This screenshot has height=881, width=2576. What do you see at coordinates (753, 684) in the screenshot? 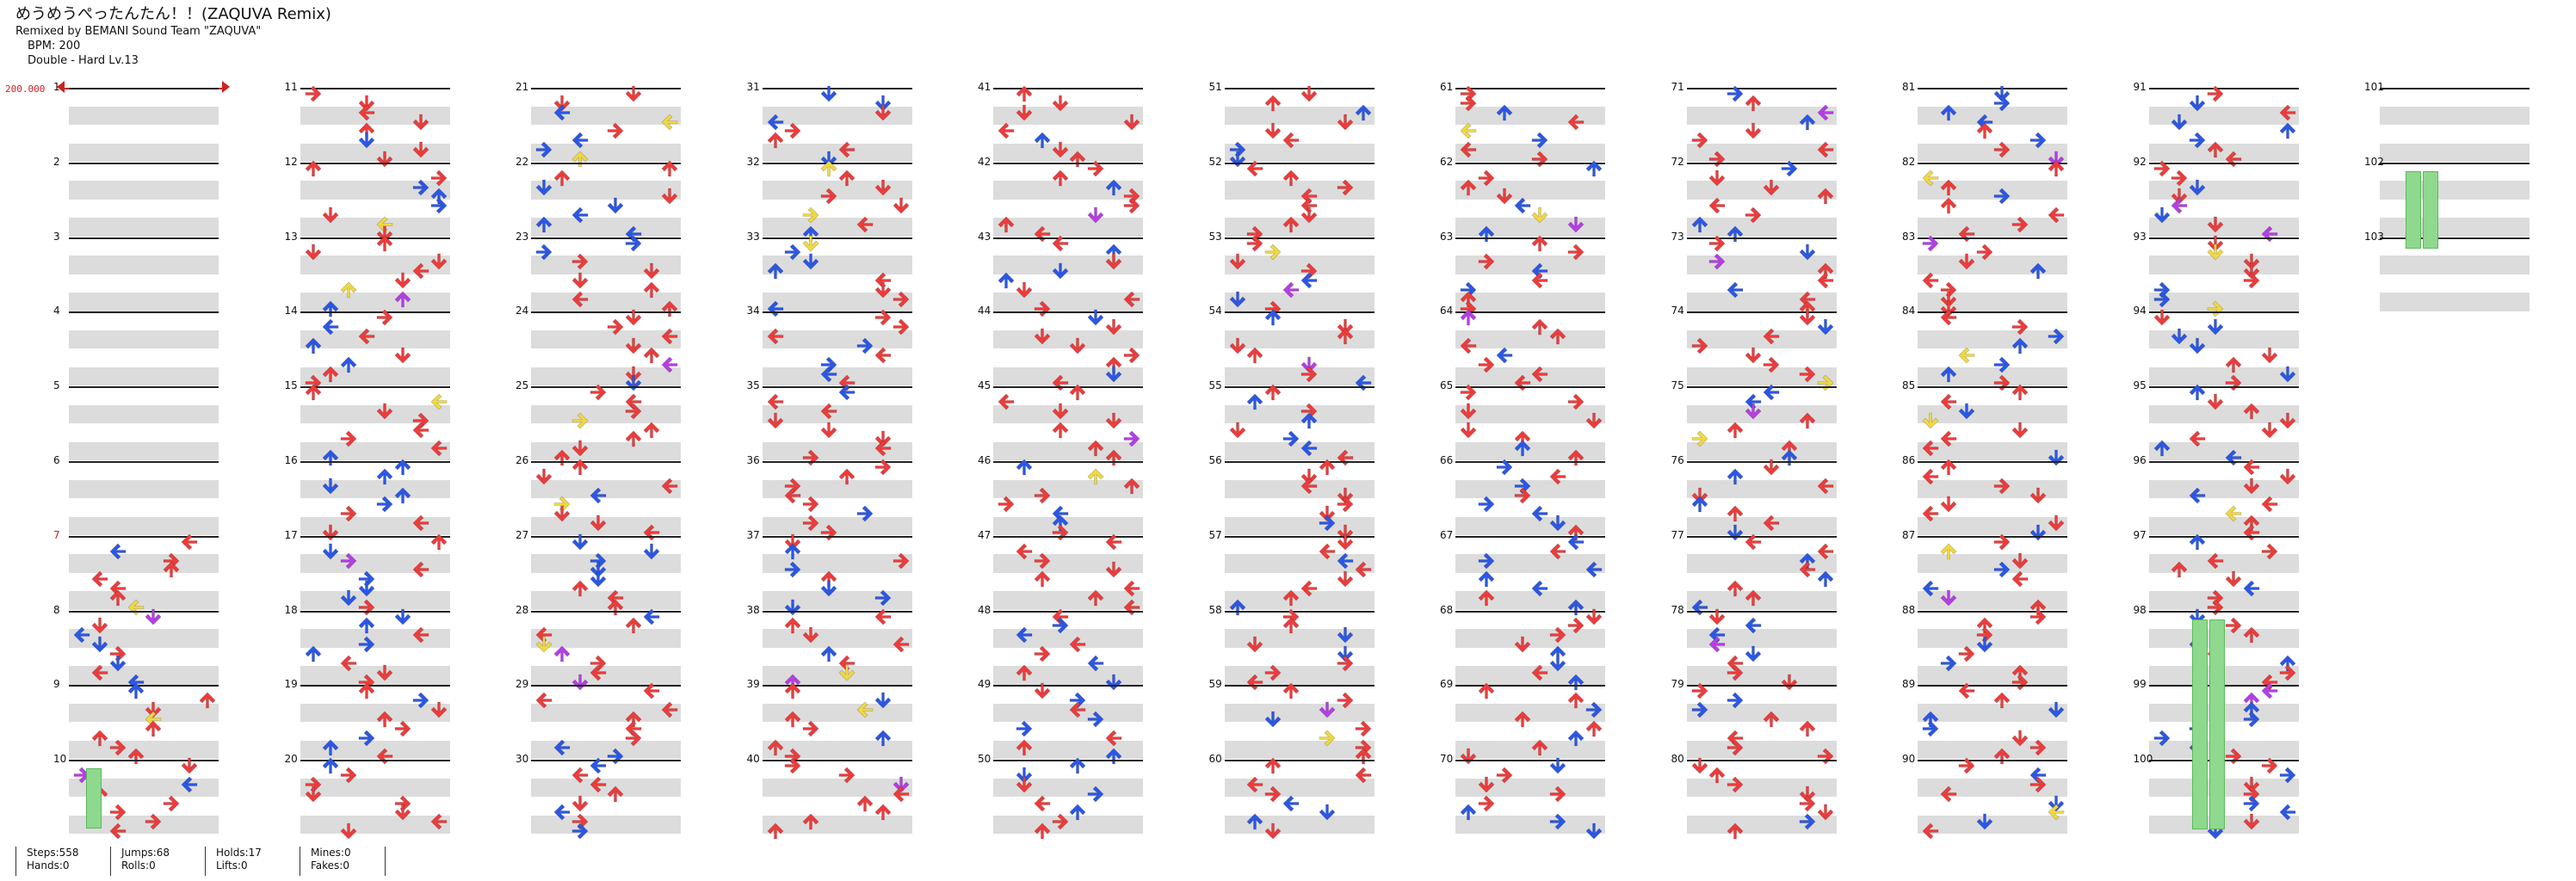
I see `measure-number: 39` at bounding box center [753, 684].